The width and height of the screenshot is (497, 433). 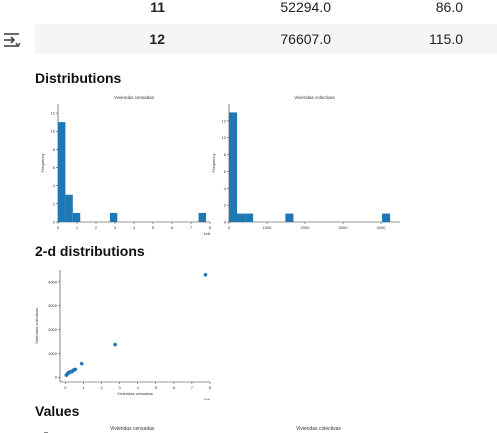 I want to click on x-tick-label: 1000, so click(x=268, y=227).